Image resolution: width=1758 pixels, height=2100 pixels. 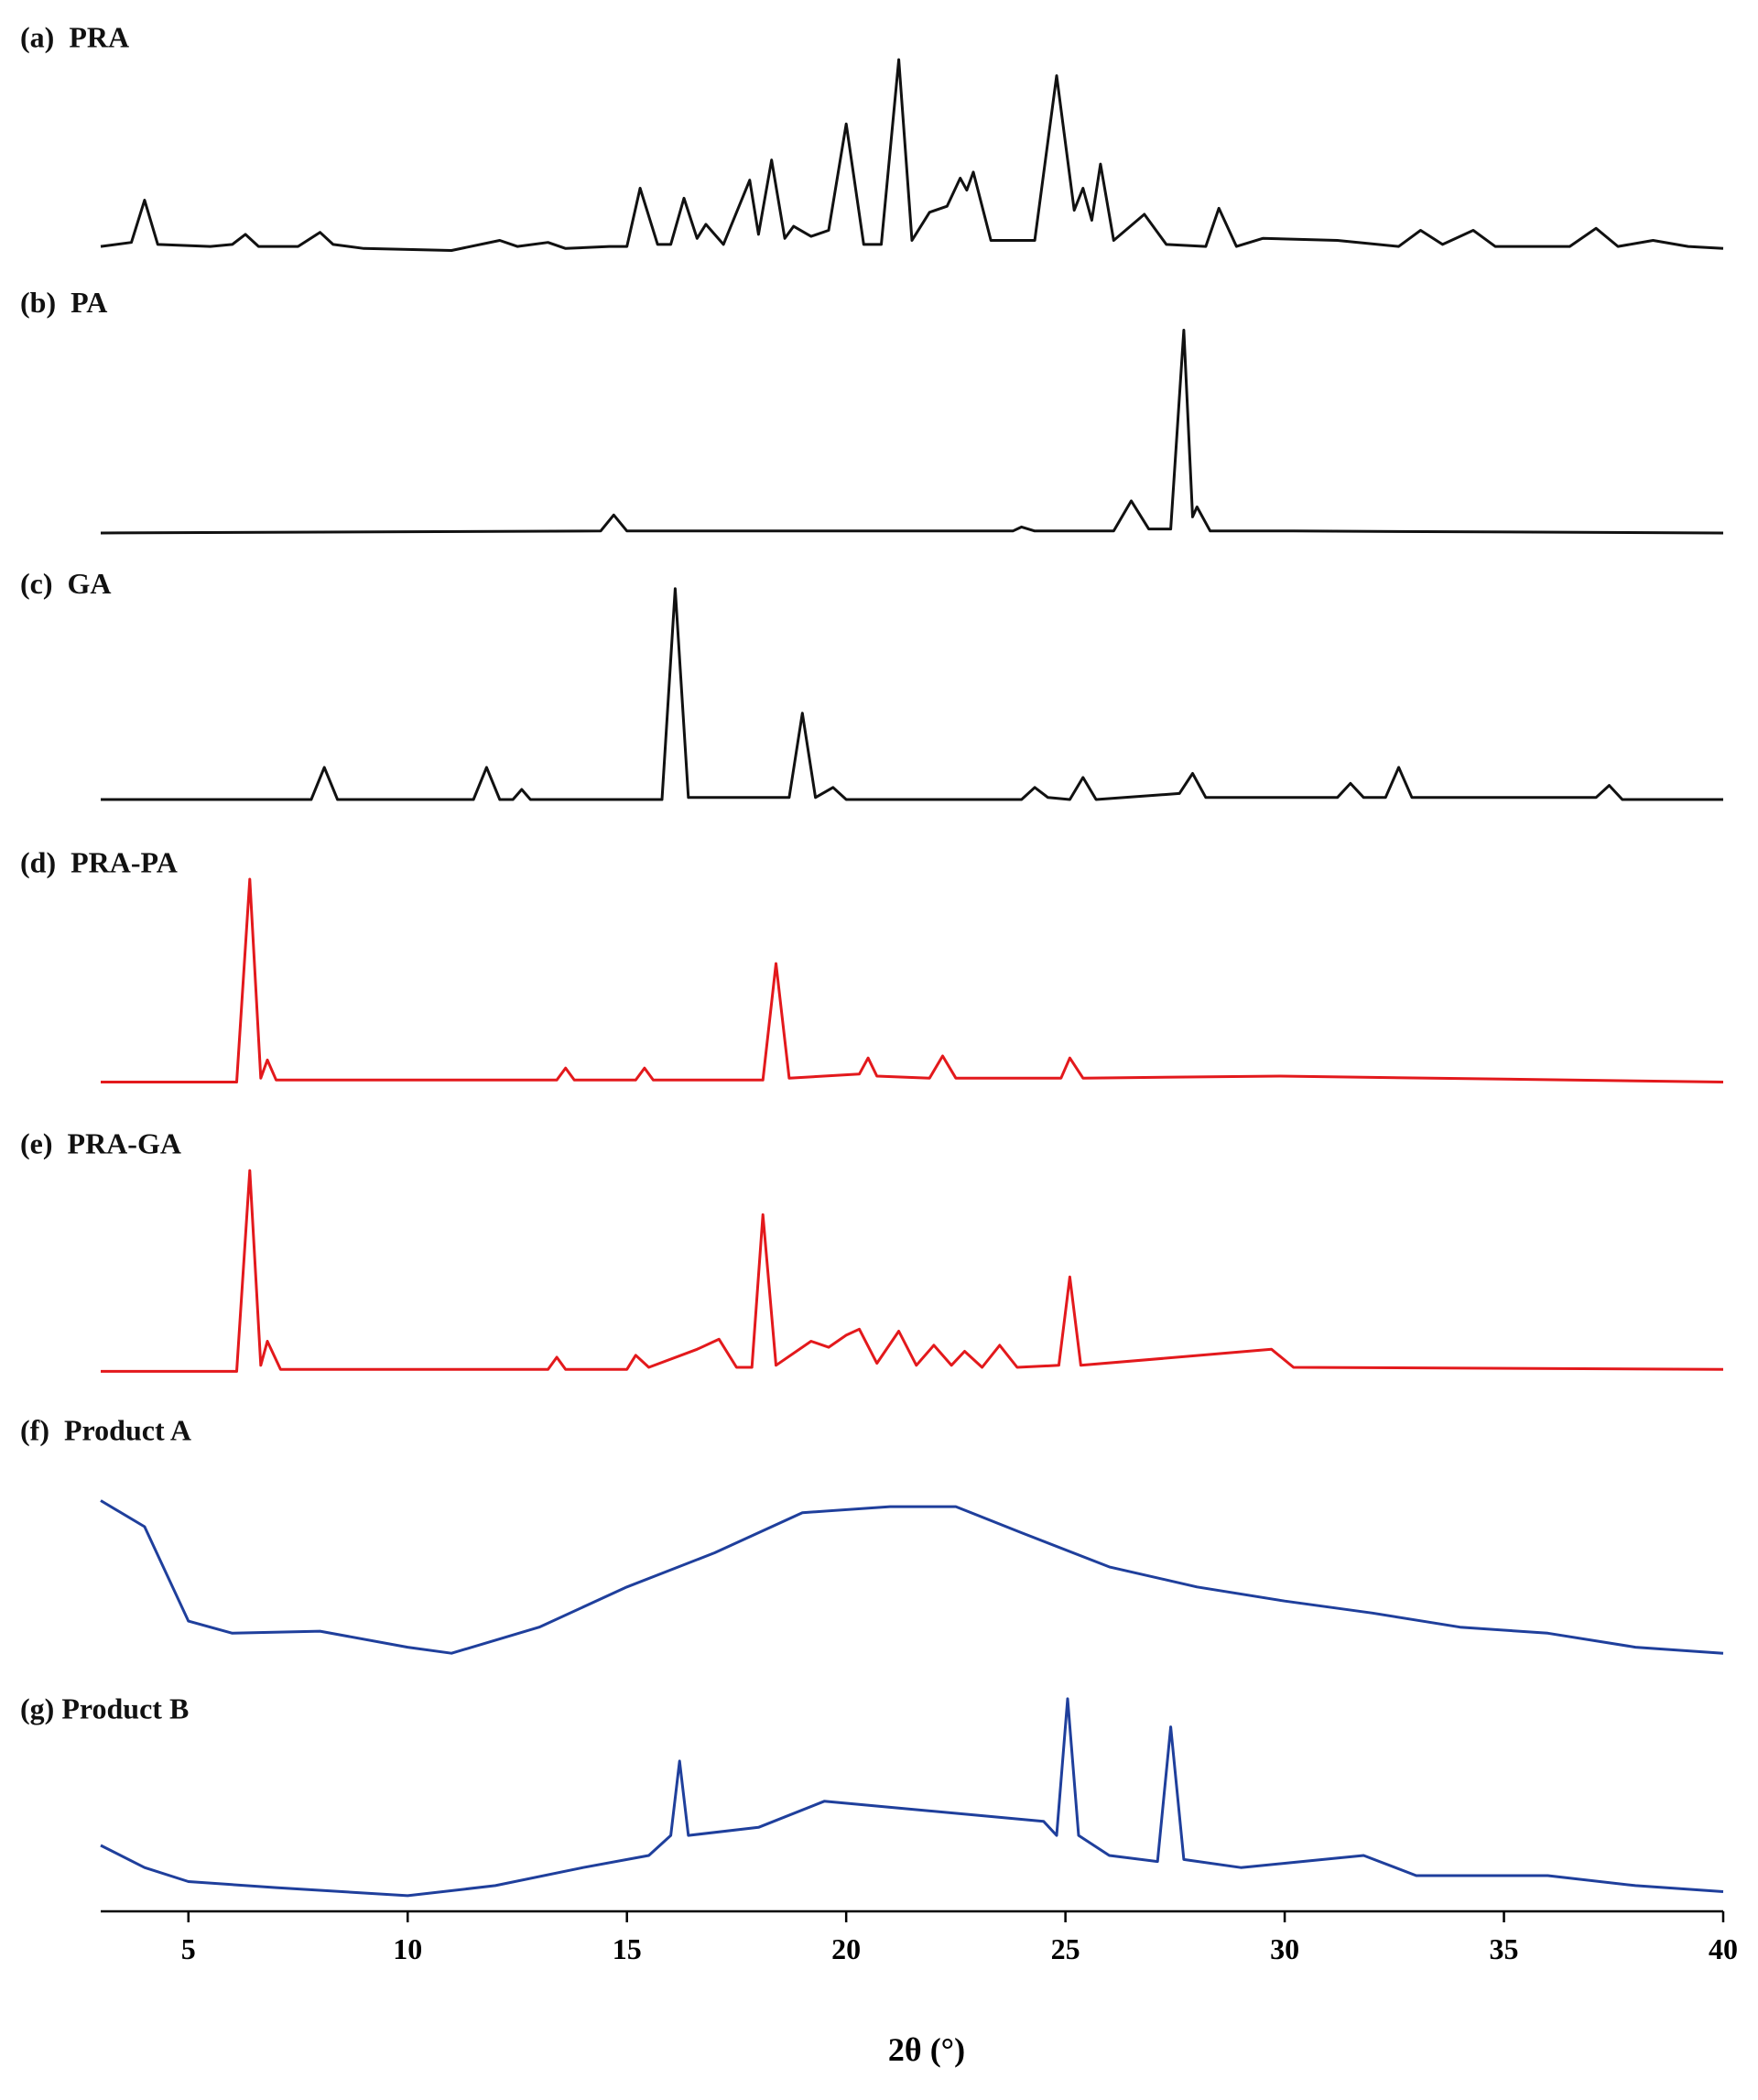 What do you see at coordinates (63, 302) in the screenshot?
I see `series-label: (b) PA` at bounding box center [63, 302].